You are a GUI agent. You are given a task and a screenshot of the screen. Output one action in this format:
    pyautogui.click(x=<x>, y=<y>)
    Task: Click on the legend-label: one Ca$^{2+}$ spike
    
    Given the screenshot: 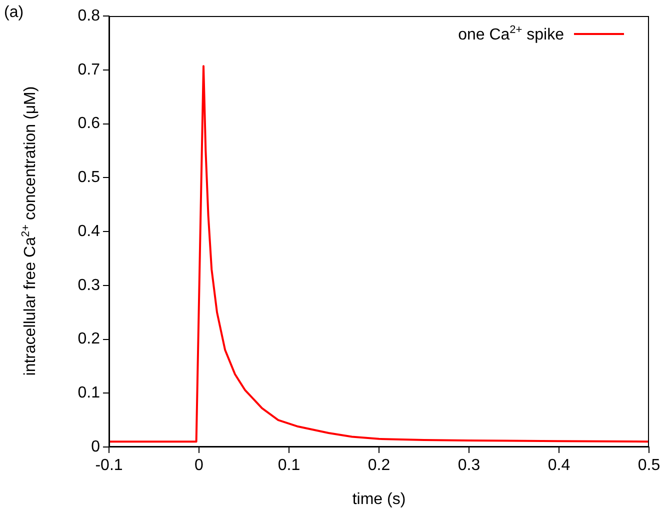 What is the action you would take?
    pyautogui.click(x=511, y=34)
    